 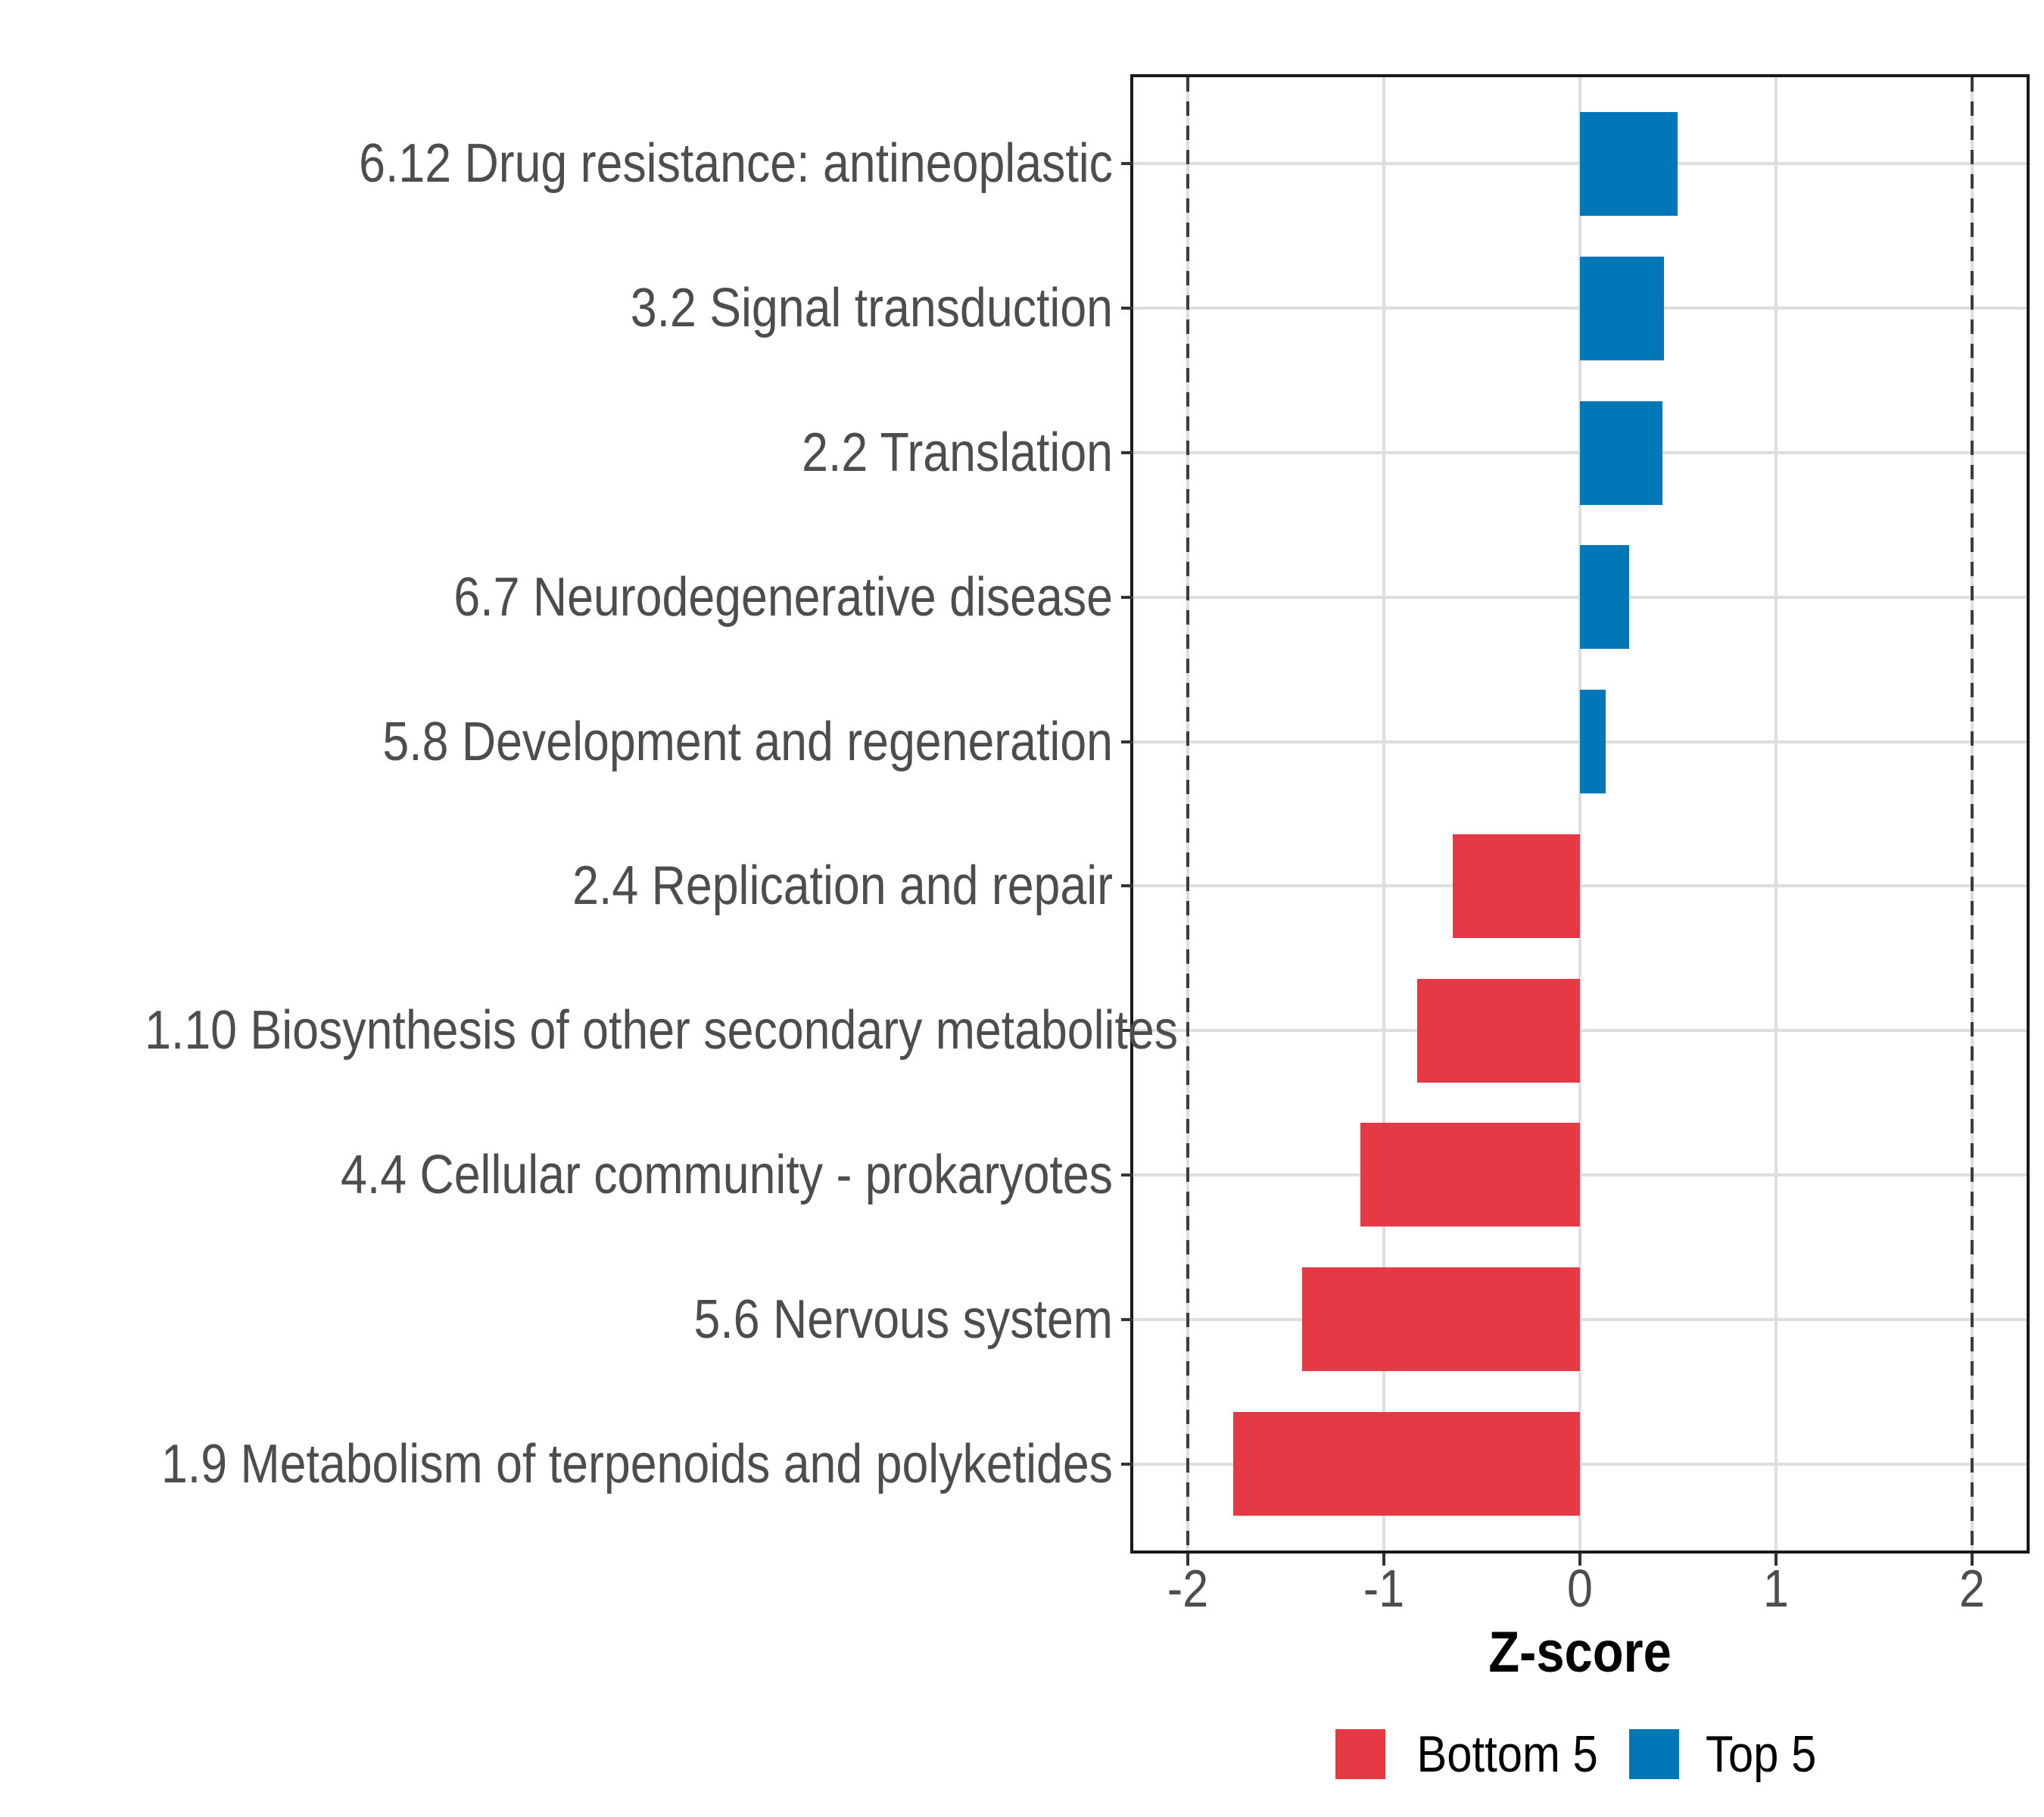 I want to click on y-axis-label: 4.4 Cellular community - prokaryotes, so click(x=726, y=1174).